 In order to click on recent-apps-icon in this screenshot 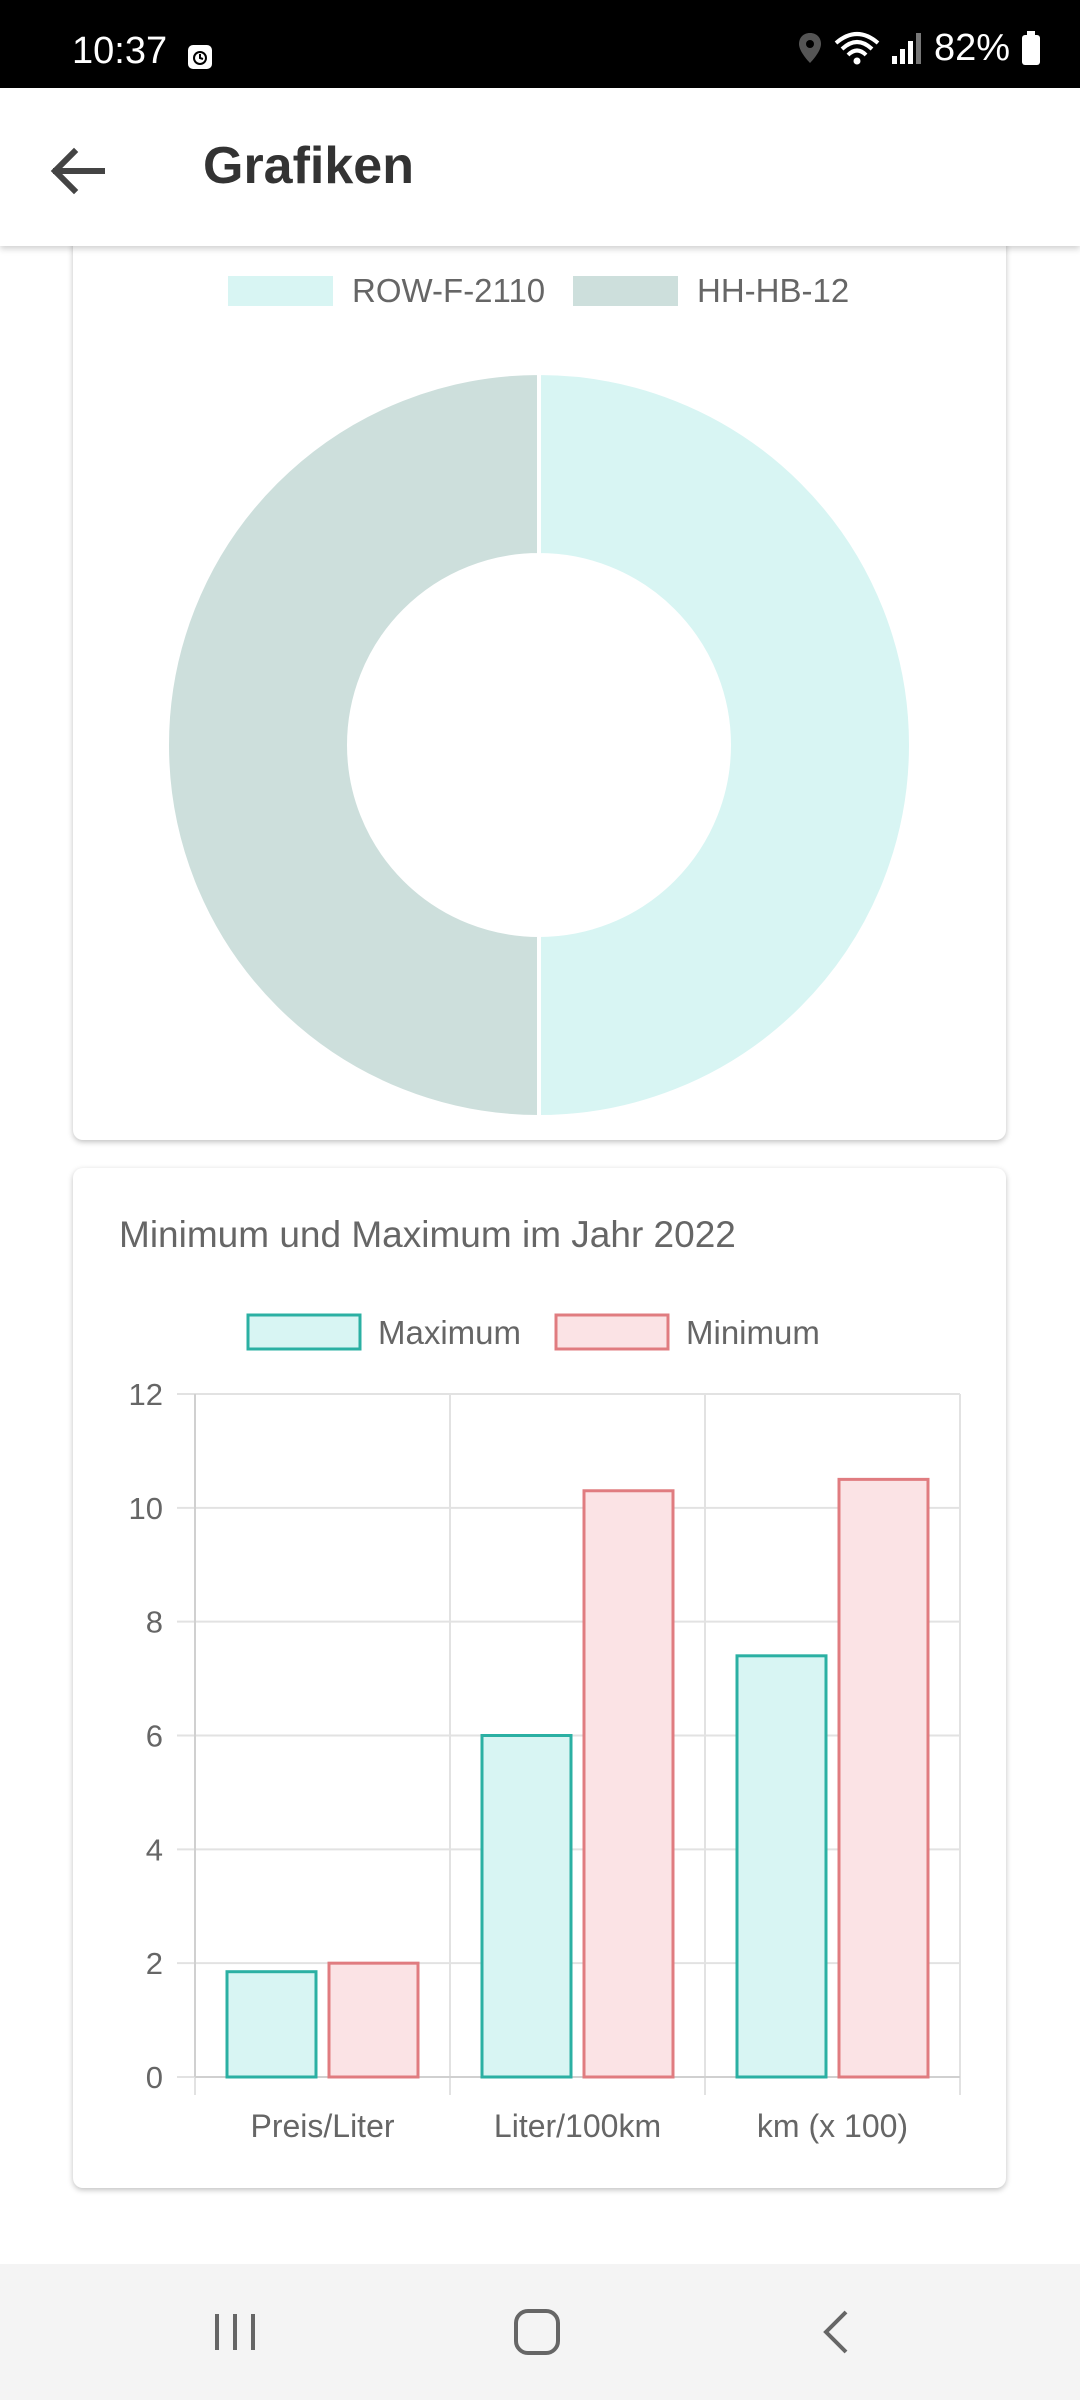, I will do `click(235, 2332)`.